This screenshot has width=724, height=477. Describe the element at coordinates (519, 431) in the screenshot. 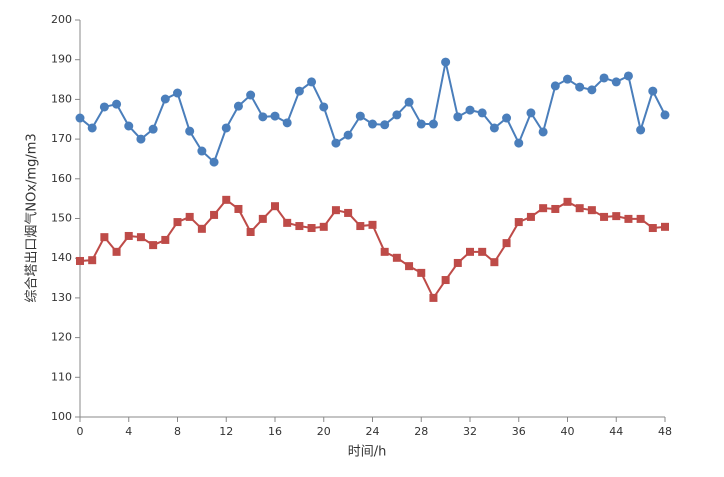

I see `x-tick-label: 36` at that location.